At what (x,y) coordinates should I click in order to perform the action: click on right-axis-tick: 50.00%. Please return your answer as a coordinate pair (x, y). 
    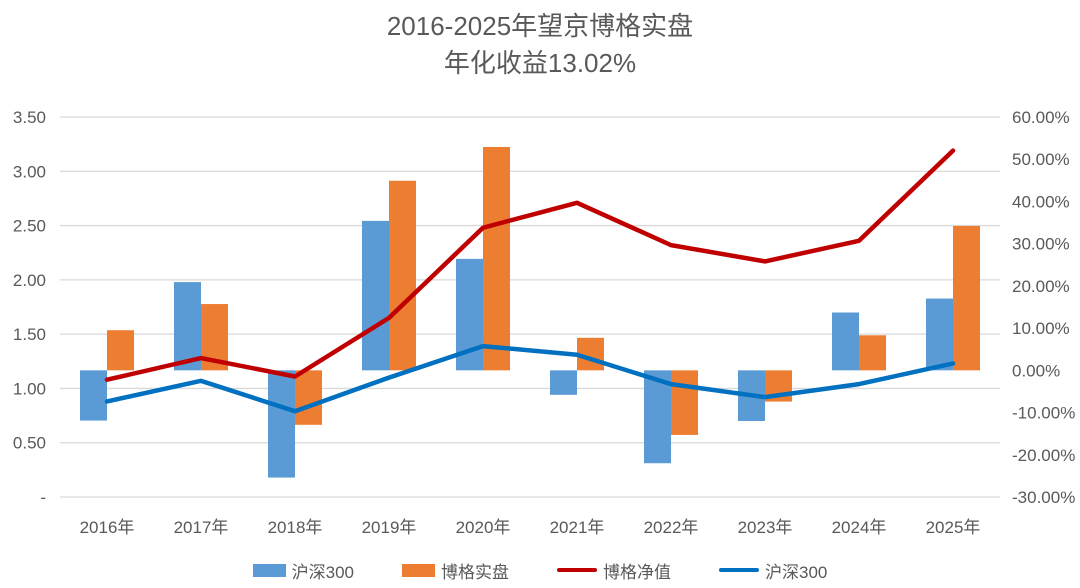
    Looking at the image, I should click on (1041, 159).